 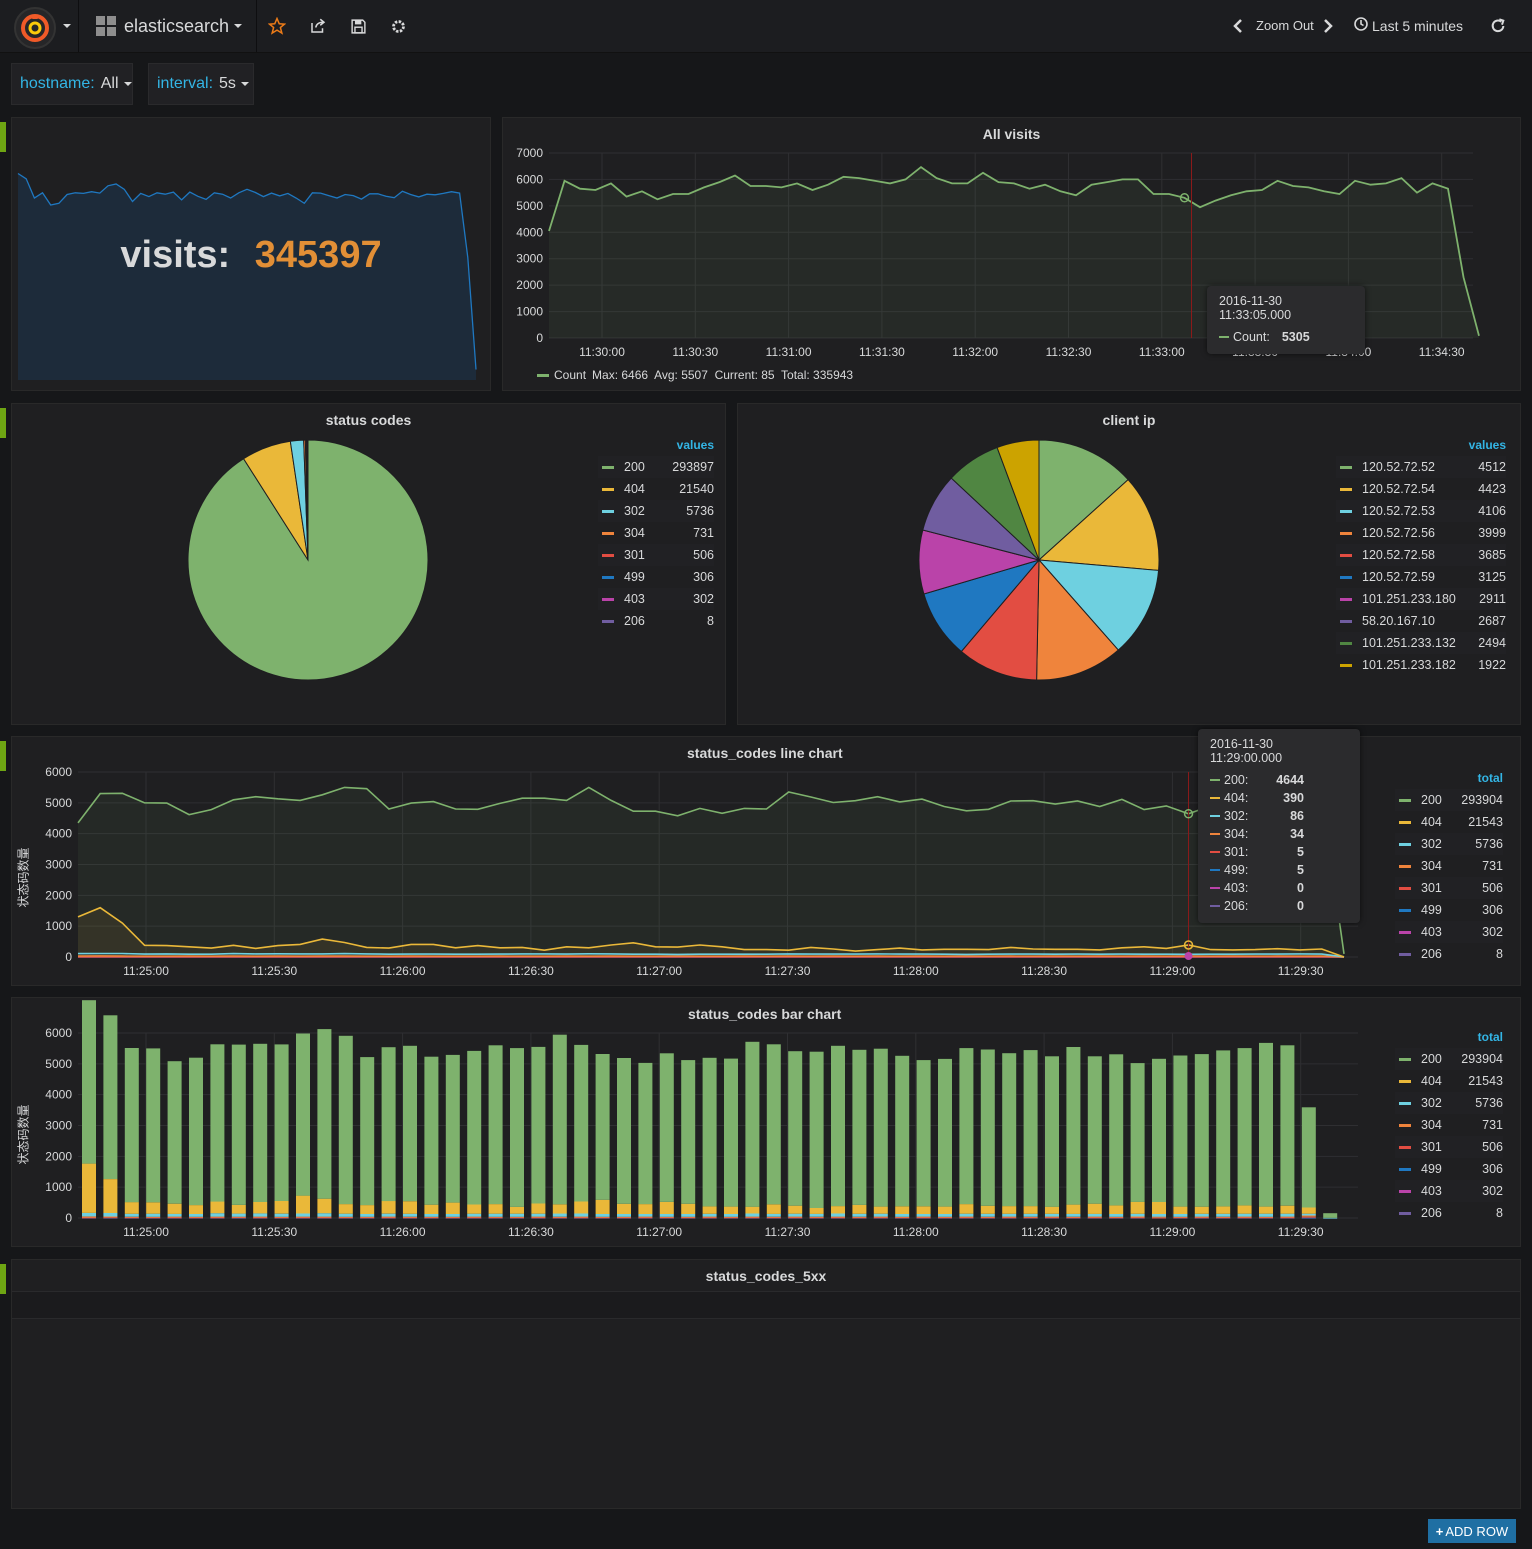 I want to click on variable-interval: interval: 5s, so click(x=201, y=84).